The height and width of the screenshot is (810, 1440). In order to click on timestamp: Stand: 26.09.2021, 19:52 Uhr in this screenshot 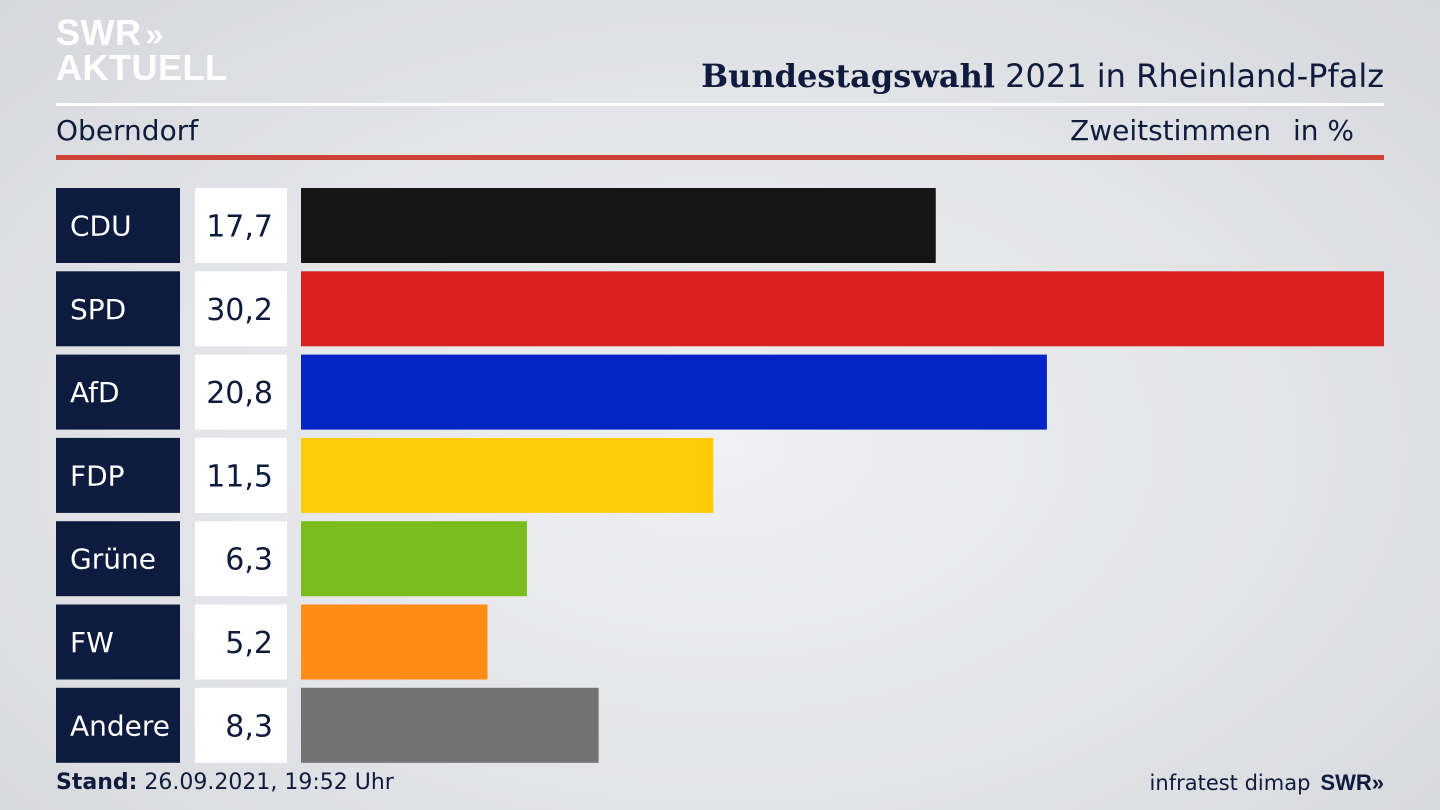, I will do `click(225, 782)`.